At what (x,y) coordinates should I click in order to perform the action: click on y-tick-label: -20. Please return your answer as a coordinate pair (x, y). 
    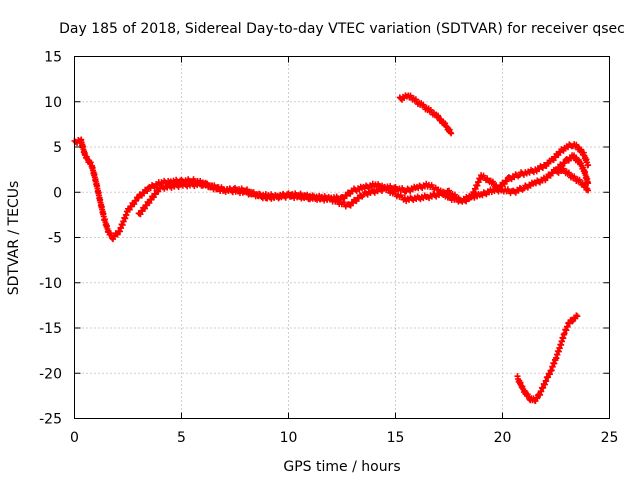
    Looking at the image, I should click on (50, 374).